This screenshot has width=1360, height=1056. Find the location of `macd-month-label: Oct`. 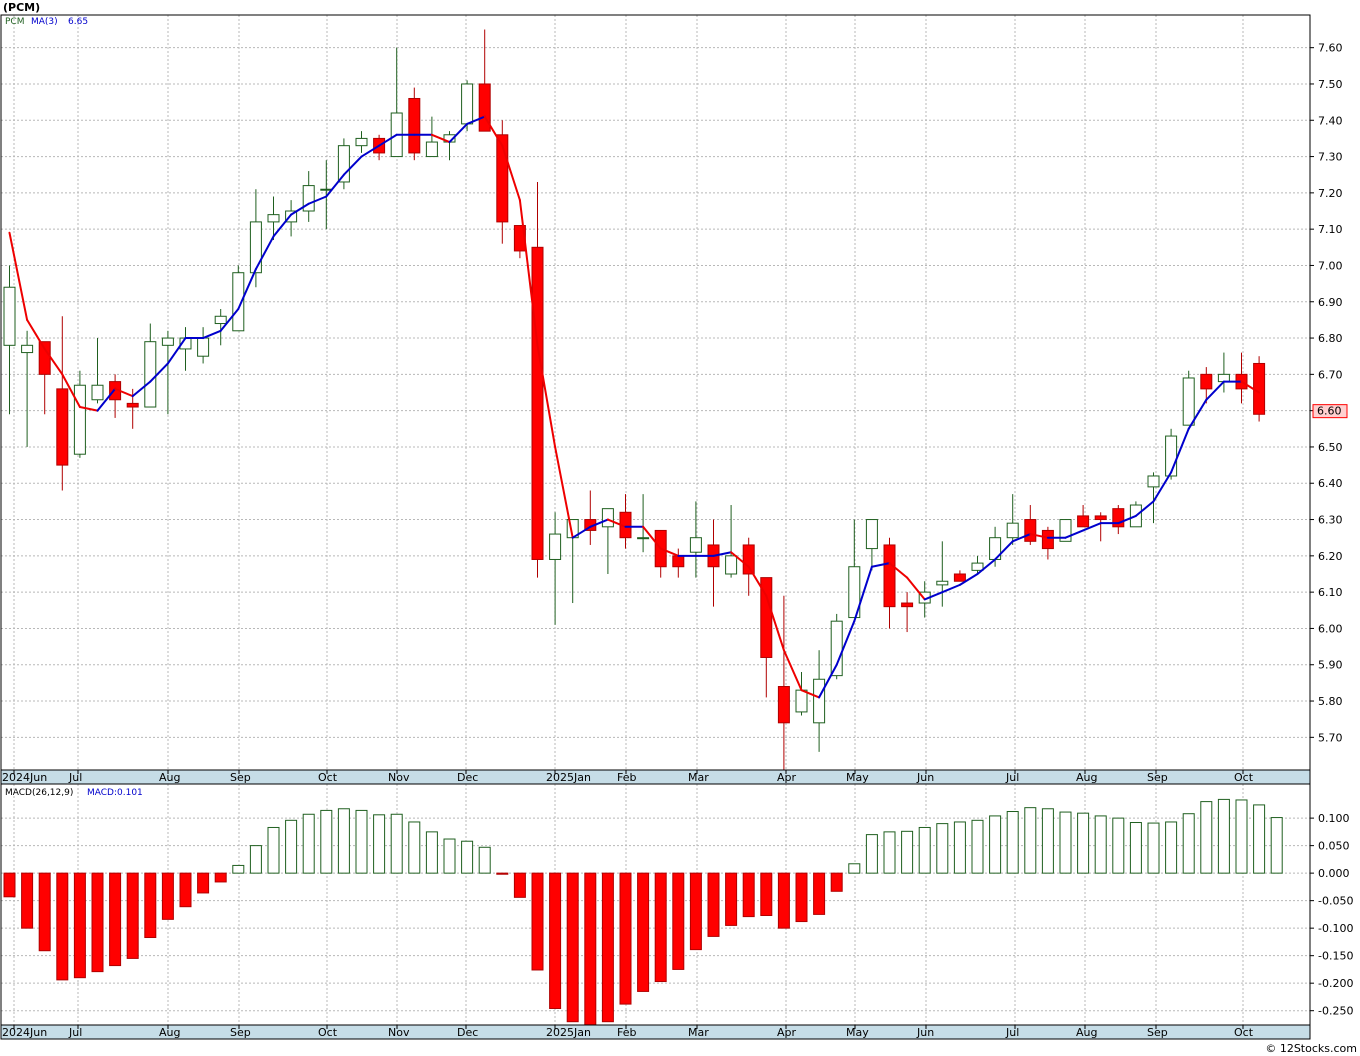

macd-month-label: Oct is located at coordinates (328, 1032).